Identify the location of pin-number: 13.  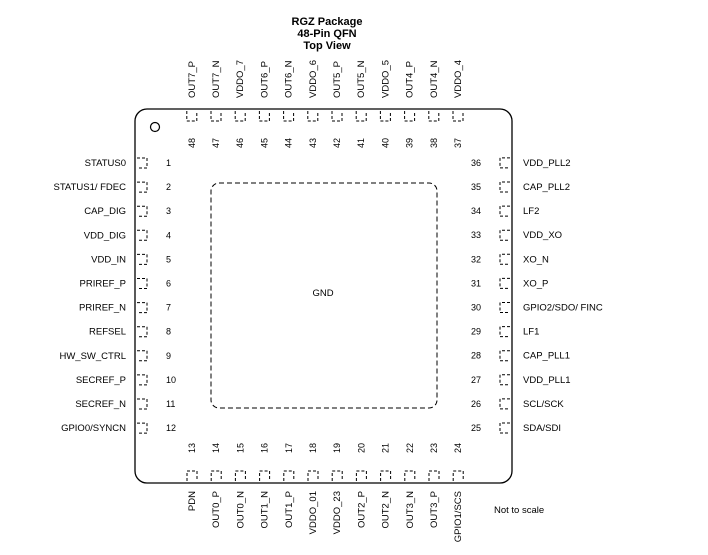
(192, 448).